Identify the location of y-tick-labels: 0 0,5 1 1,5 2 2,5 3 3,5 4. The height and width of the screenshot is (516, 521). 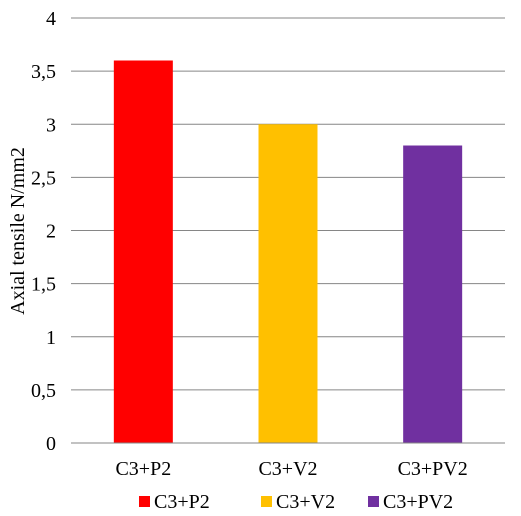
(43, 231).